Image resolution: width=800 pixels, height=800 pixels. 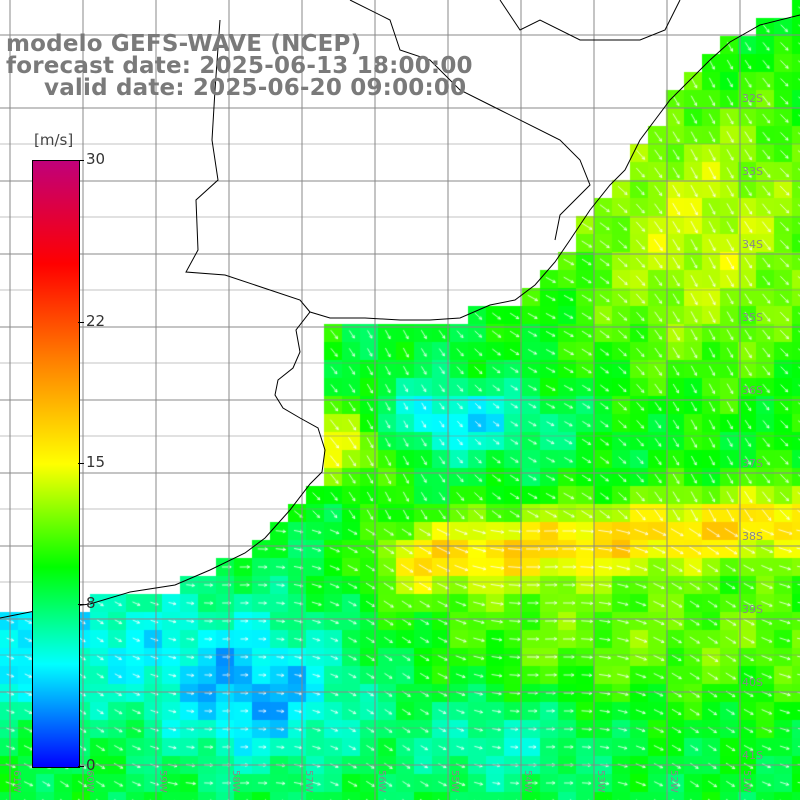 I want to click on longitude-label: 52W, so click(x=673, y=781).